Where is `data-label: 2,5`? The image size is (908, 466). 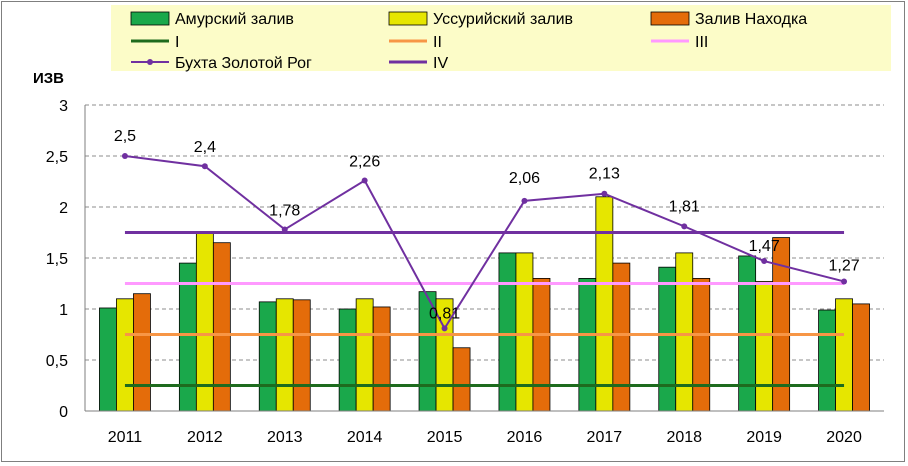
data-label: 2,5 is located at coordinates (125, 136).